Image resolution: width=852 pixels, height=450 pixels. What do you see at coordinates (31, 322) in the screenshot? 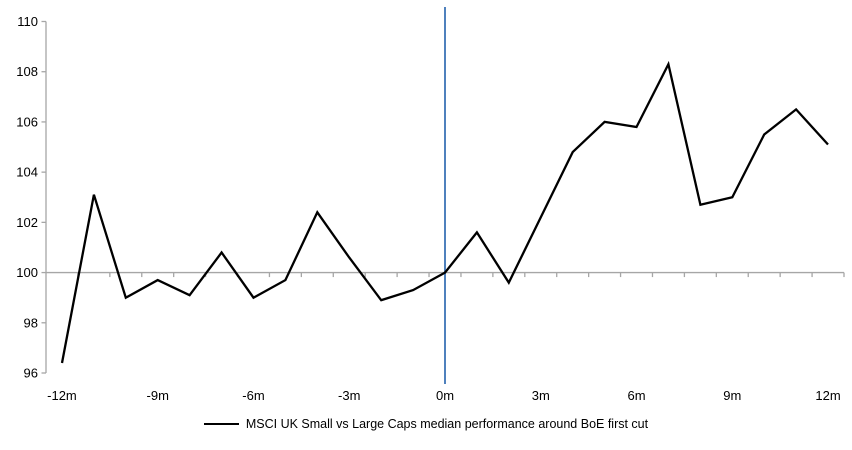
I see `y-axis-tick-label: 98` at bounding box center [31, 322].